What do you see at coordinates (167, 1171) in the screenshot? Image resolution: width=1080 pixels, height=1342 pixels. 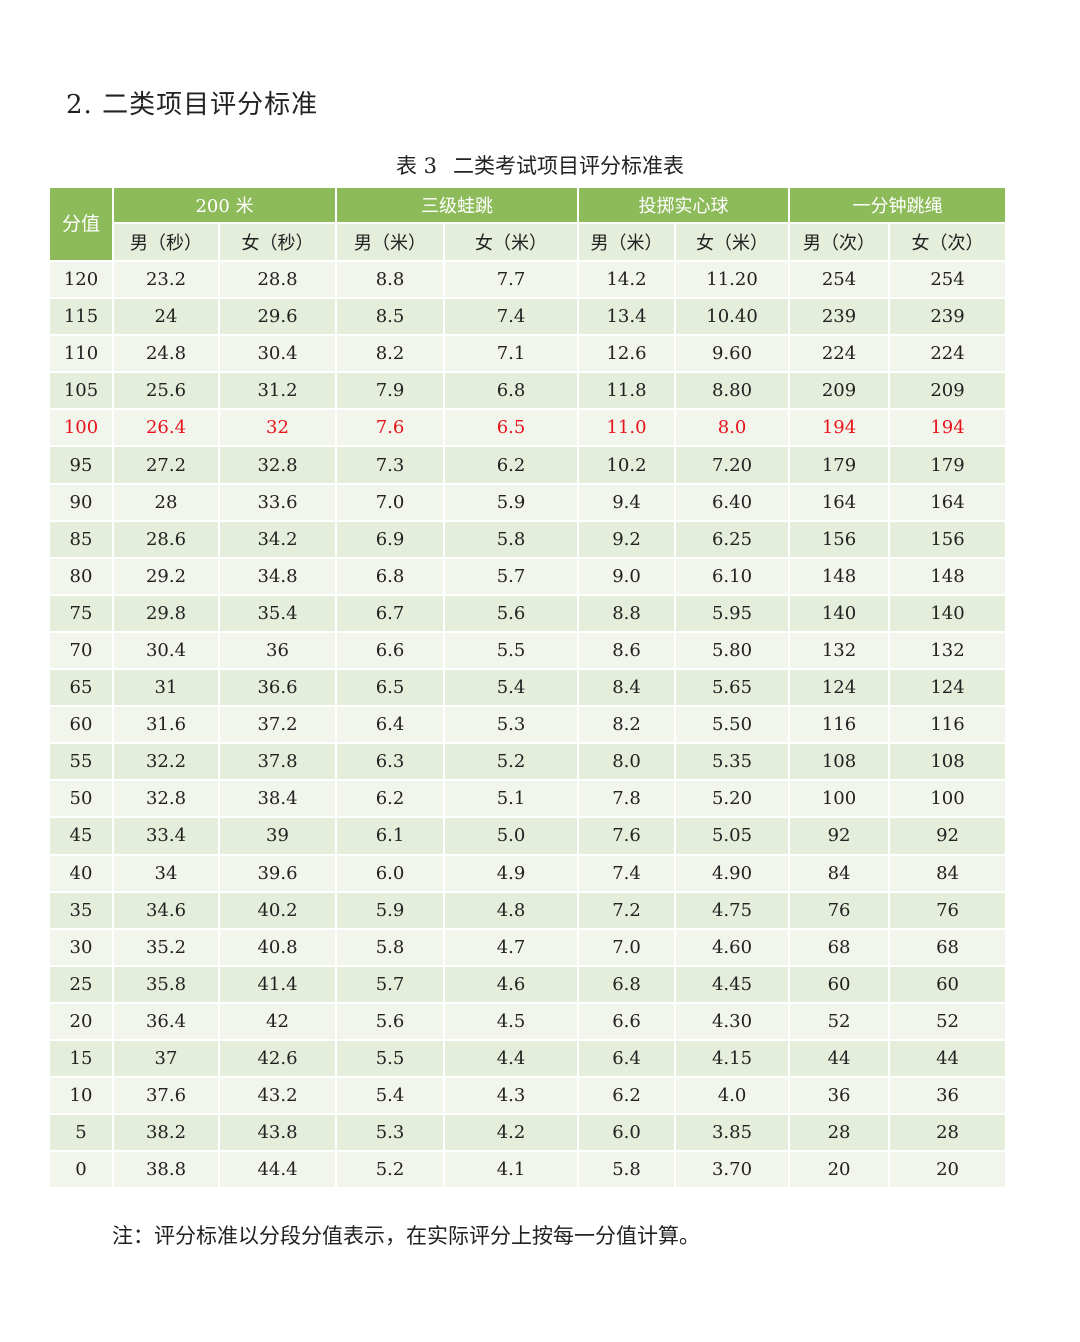 I see `value-cell: 38.8` at bounding box center [167, 1171].